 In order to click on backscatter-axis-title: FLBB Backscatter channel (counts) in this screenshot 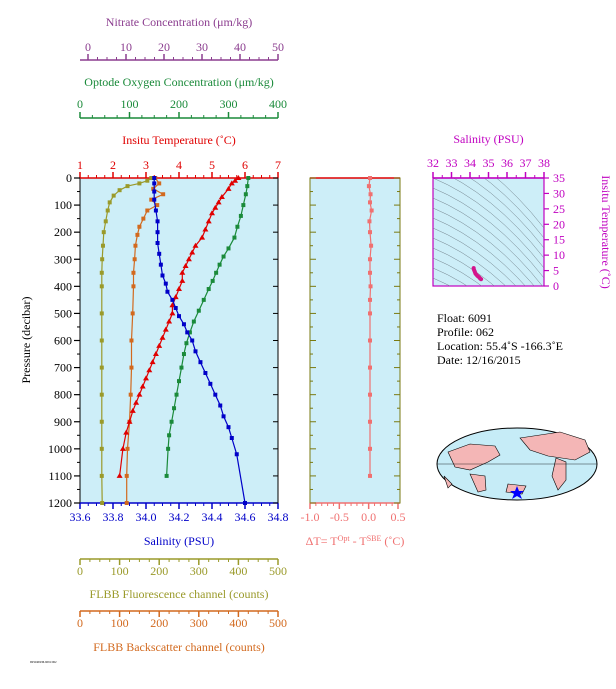, I will do `click(179, 647)`.